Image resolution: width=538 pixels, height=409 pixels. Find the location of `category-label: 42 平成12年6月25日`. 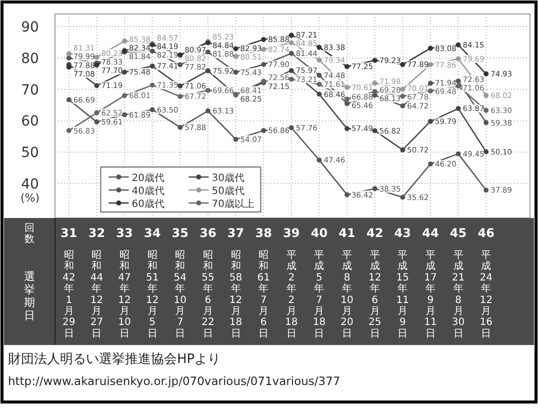

category-label: 42 平成12年6月25日 is located at coordinates (375, 283).